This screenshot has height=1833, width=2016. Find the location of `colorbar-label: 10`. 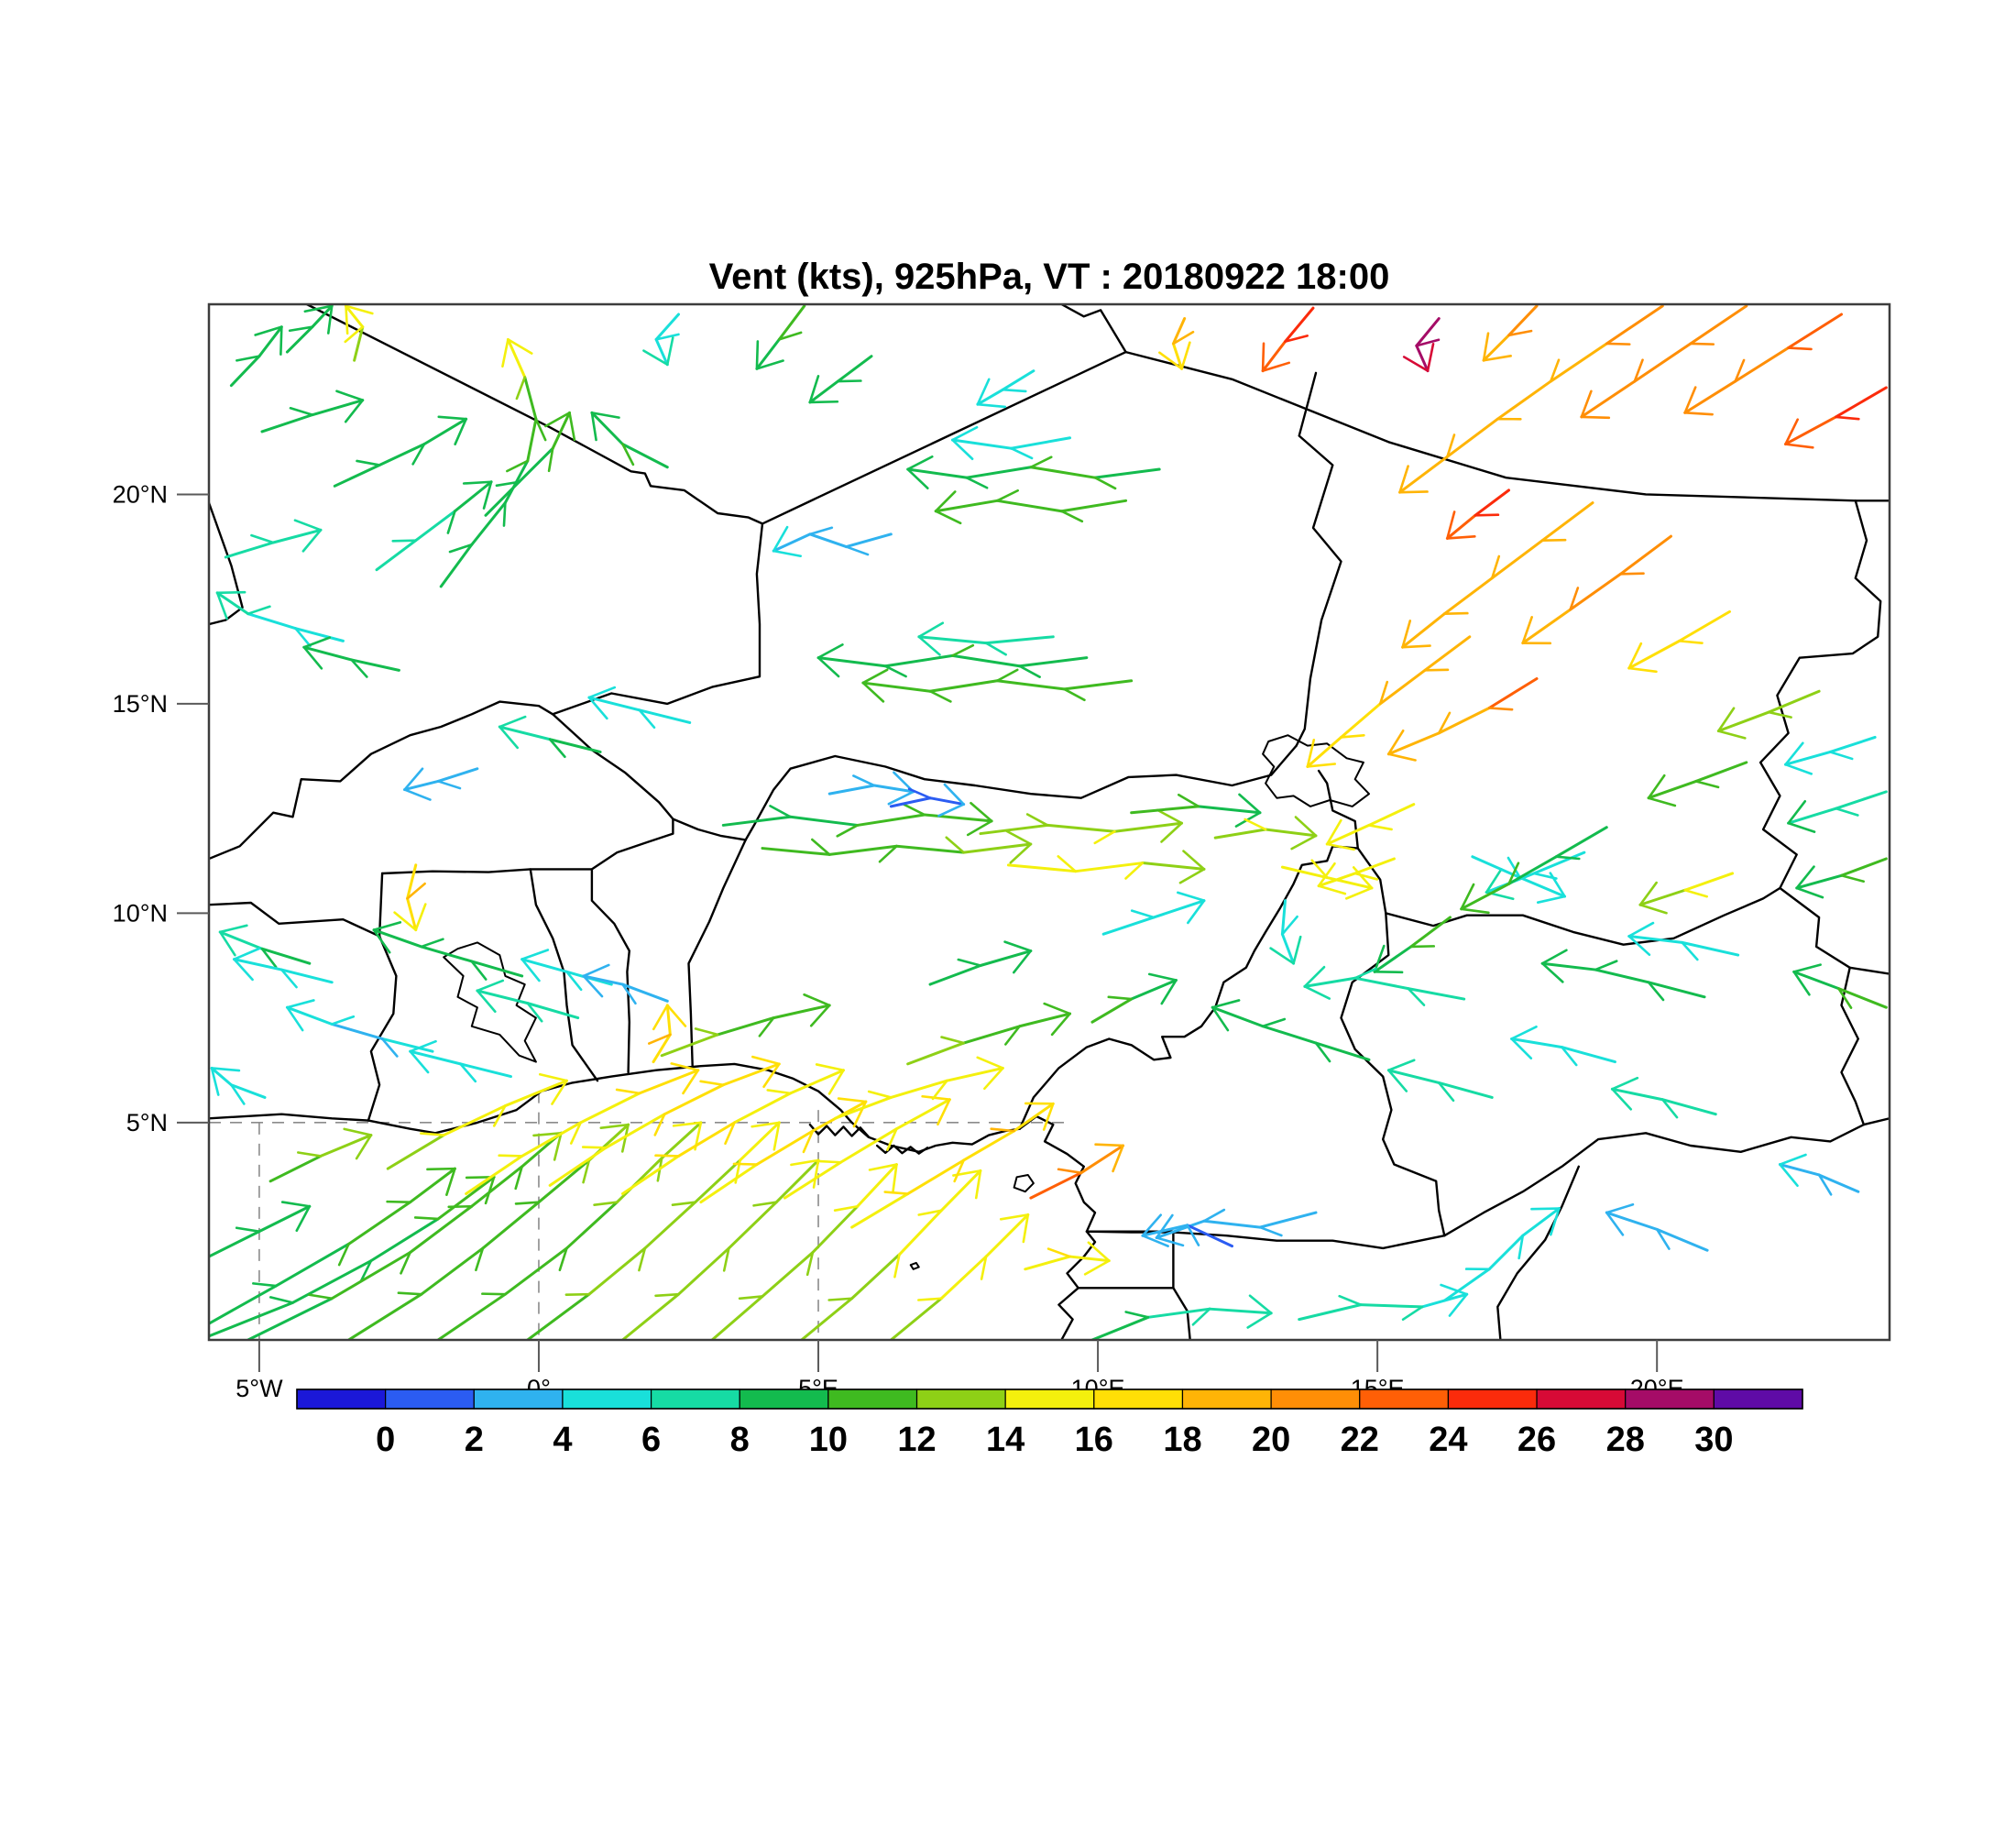

colorbar-label: 10 is located at coordinates (828, 1440).